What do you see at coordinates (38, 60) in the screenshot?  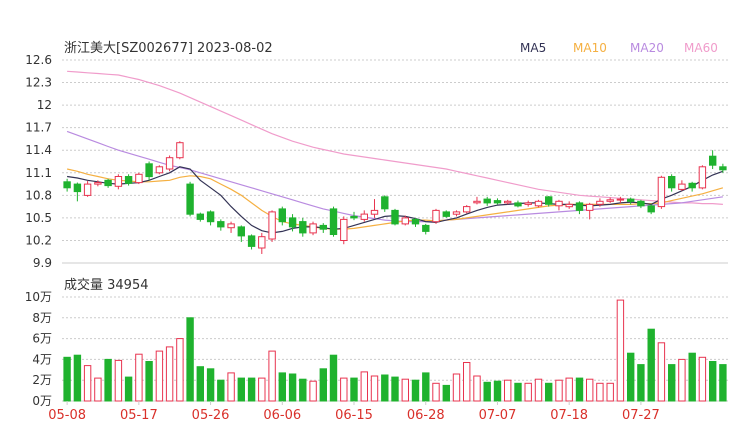 I see `price-y-tick-label: 12.6` at bounding box center [38, 60].